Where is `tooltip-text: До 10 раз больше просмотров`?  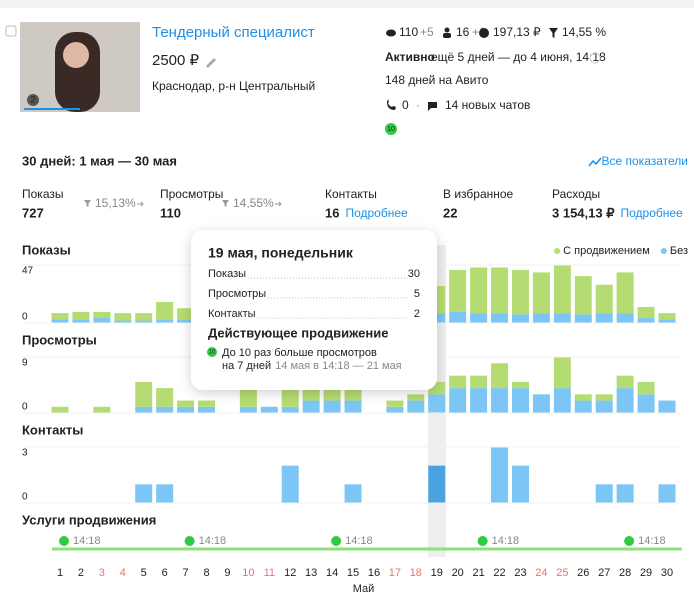 tooltip-text: До 10 раз больше просмотров is located at coordinates (299, 353).